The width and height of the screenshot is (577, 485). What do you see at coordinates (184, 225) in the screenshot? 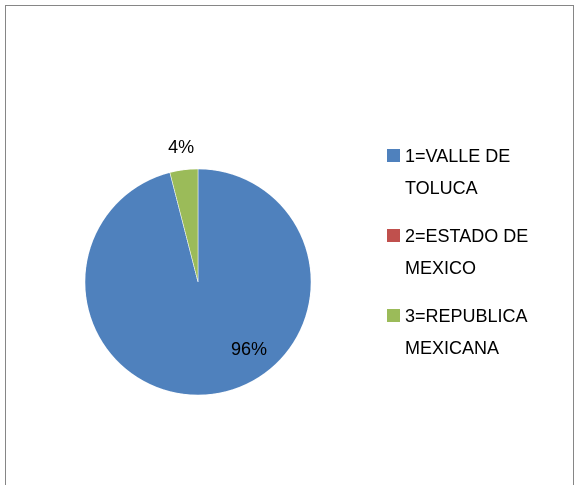
I see `pie-slice` at bounding box center [184, 225].